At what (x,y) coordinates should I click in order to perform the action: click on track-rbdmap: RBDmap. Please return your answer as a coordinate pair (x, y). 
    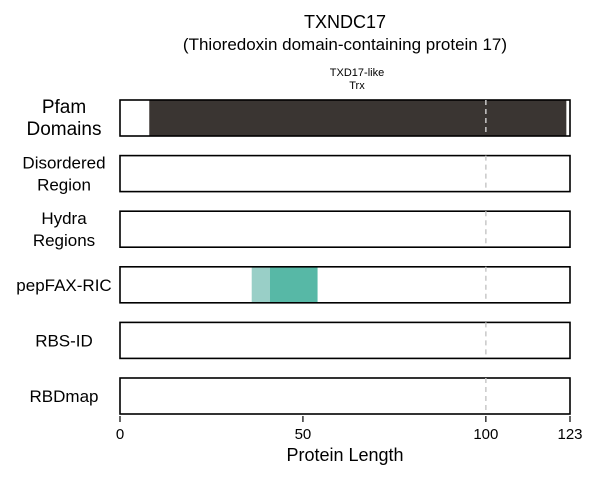
    Looking at the image, I should click on (300, 396).